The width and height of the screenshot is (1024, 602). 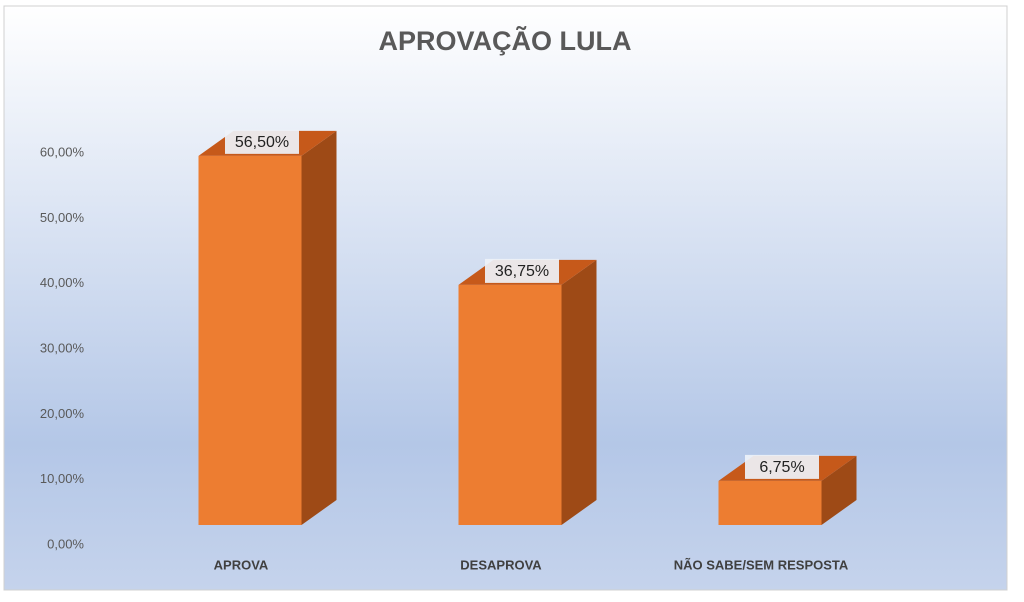 What do you see at coordinates (62, 478) in the screenshot?
I see `y-tick-label: 10,00%` at bounding box center [62, 478].